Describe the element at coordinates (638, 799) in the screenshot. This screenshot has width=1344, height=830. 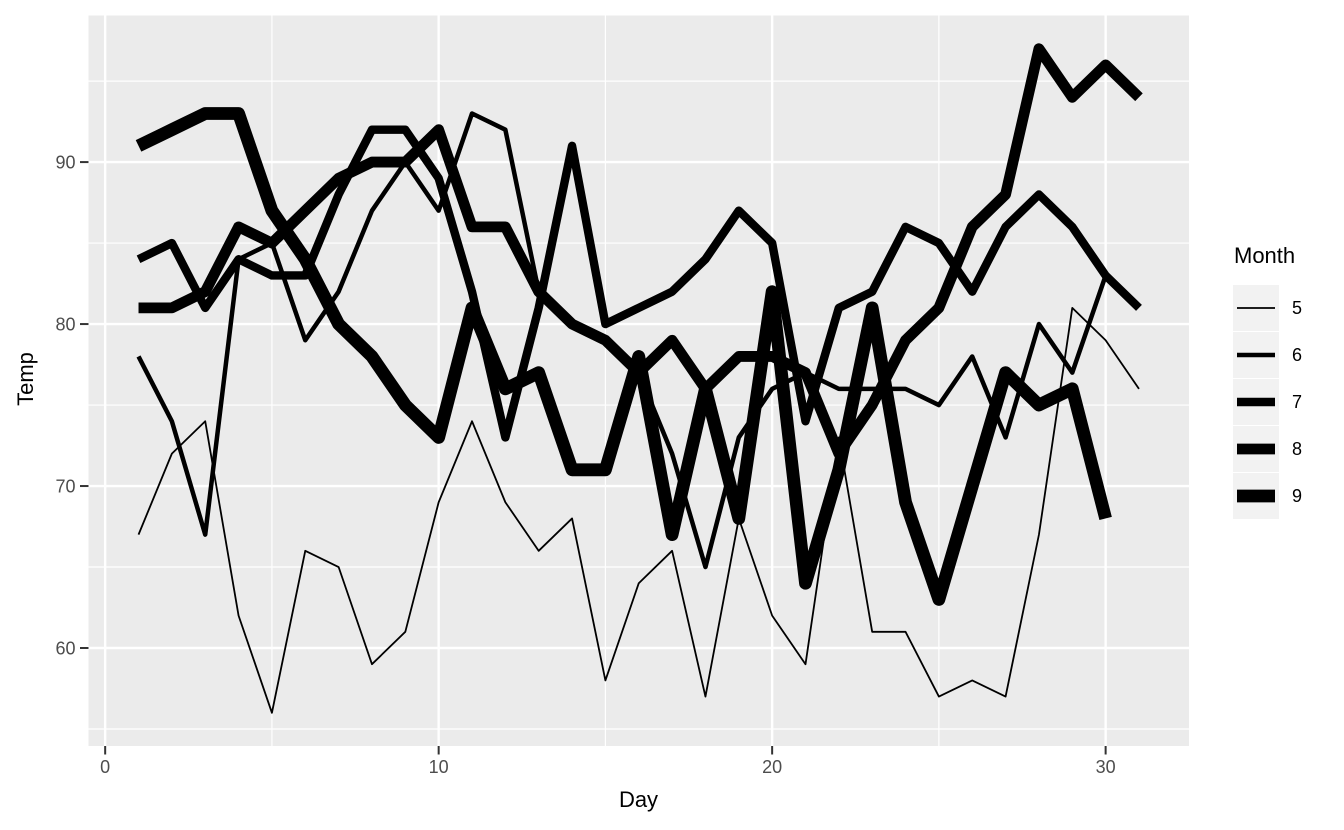
I see `x-axis-title: Day` at that location.